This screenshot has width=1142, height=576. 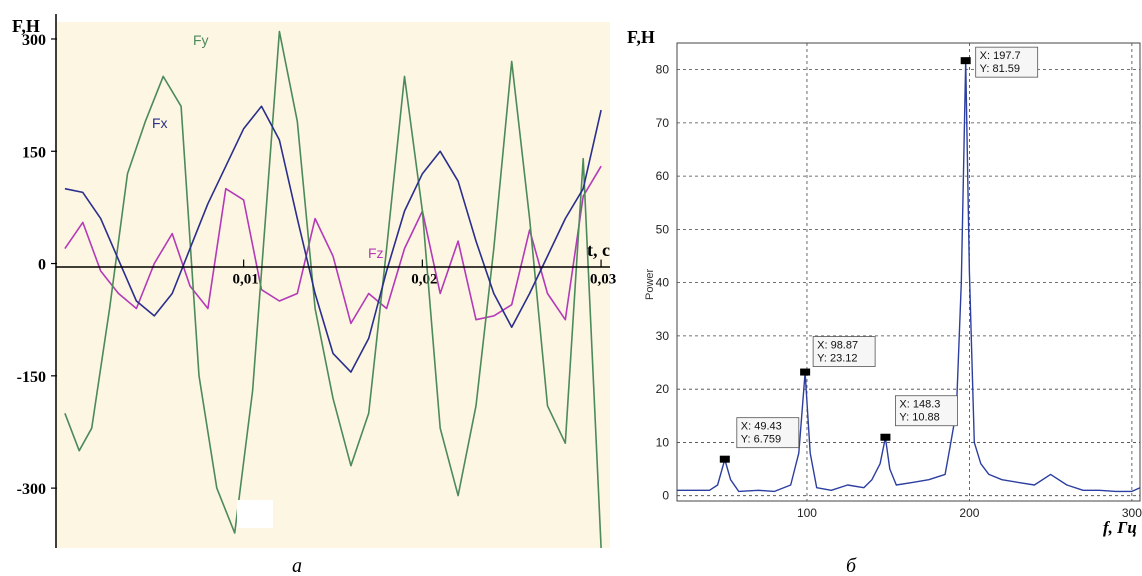 What do you see at coordinates (26, 26) in the screenshot?
I see `panel-a-ylabel: F,H` at bounding box center [26, 26].